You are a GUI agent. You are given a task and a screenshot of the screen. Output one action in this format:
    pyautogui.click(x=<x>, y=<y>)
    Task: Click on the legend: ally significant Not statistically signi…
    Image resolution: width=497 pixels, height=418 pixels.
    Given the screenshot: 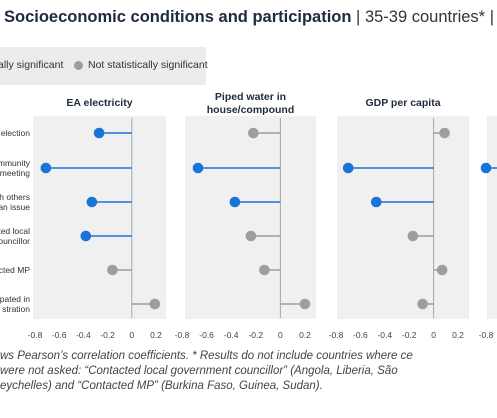 What is the action you would take?
    pyautogui.click(x=104, y=66)
    